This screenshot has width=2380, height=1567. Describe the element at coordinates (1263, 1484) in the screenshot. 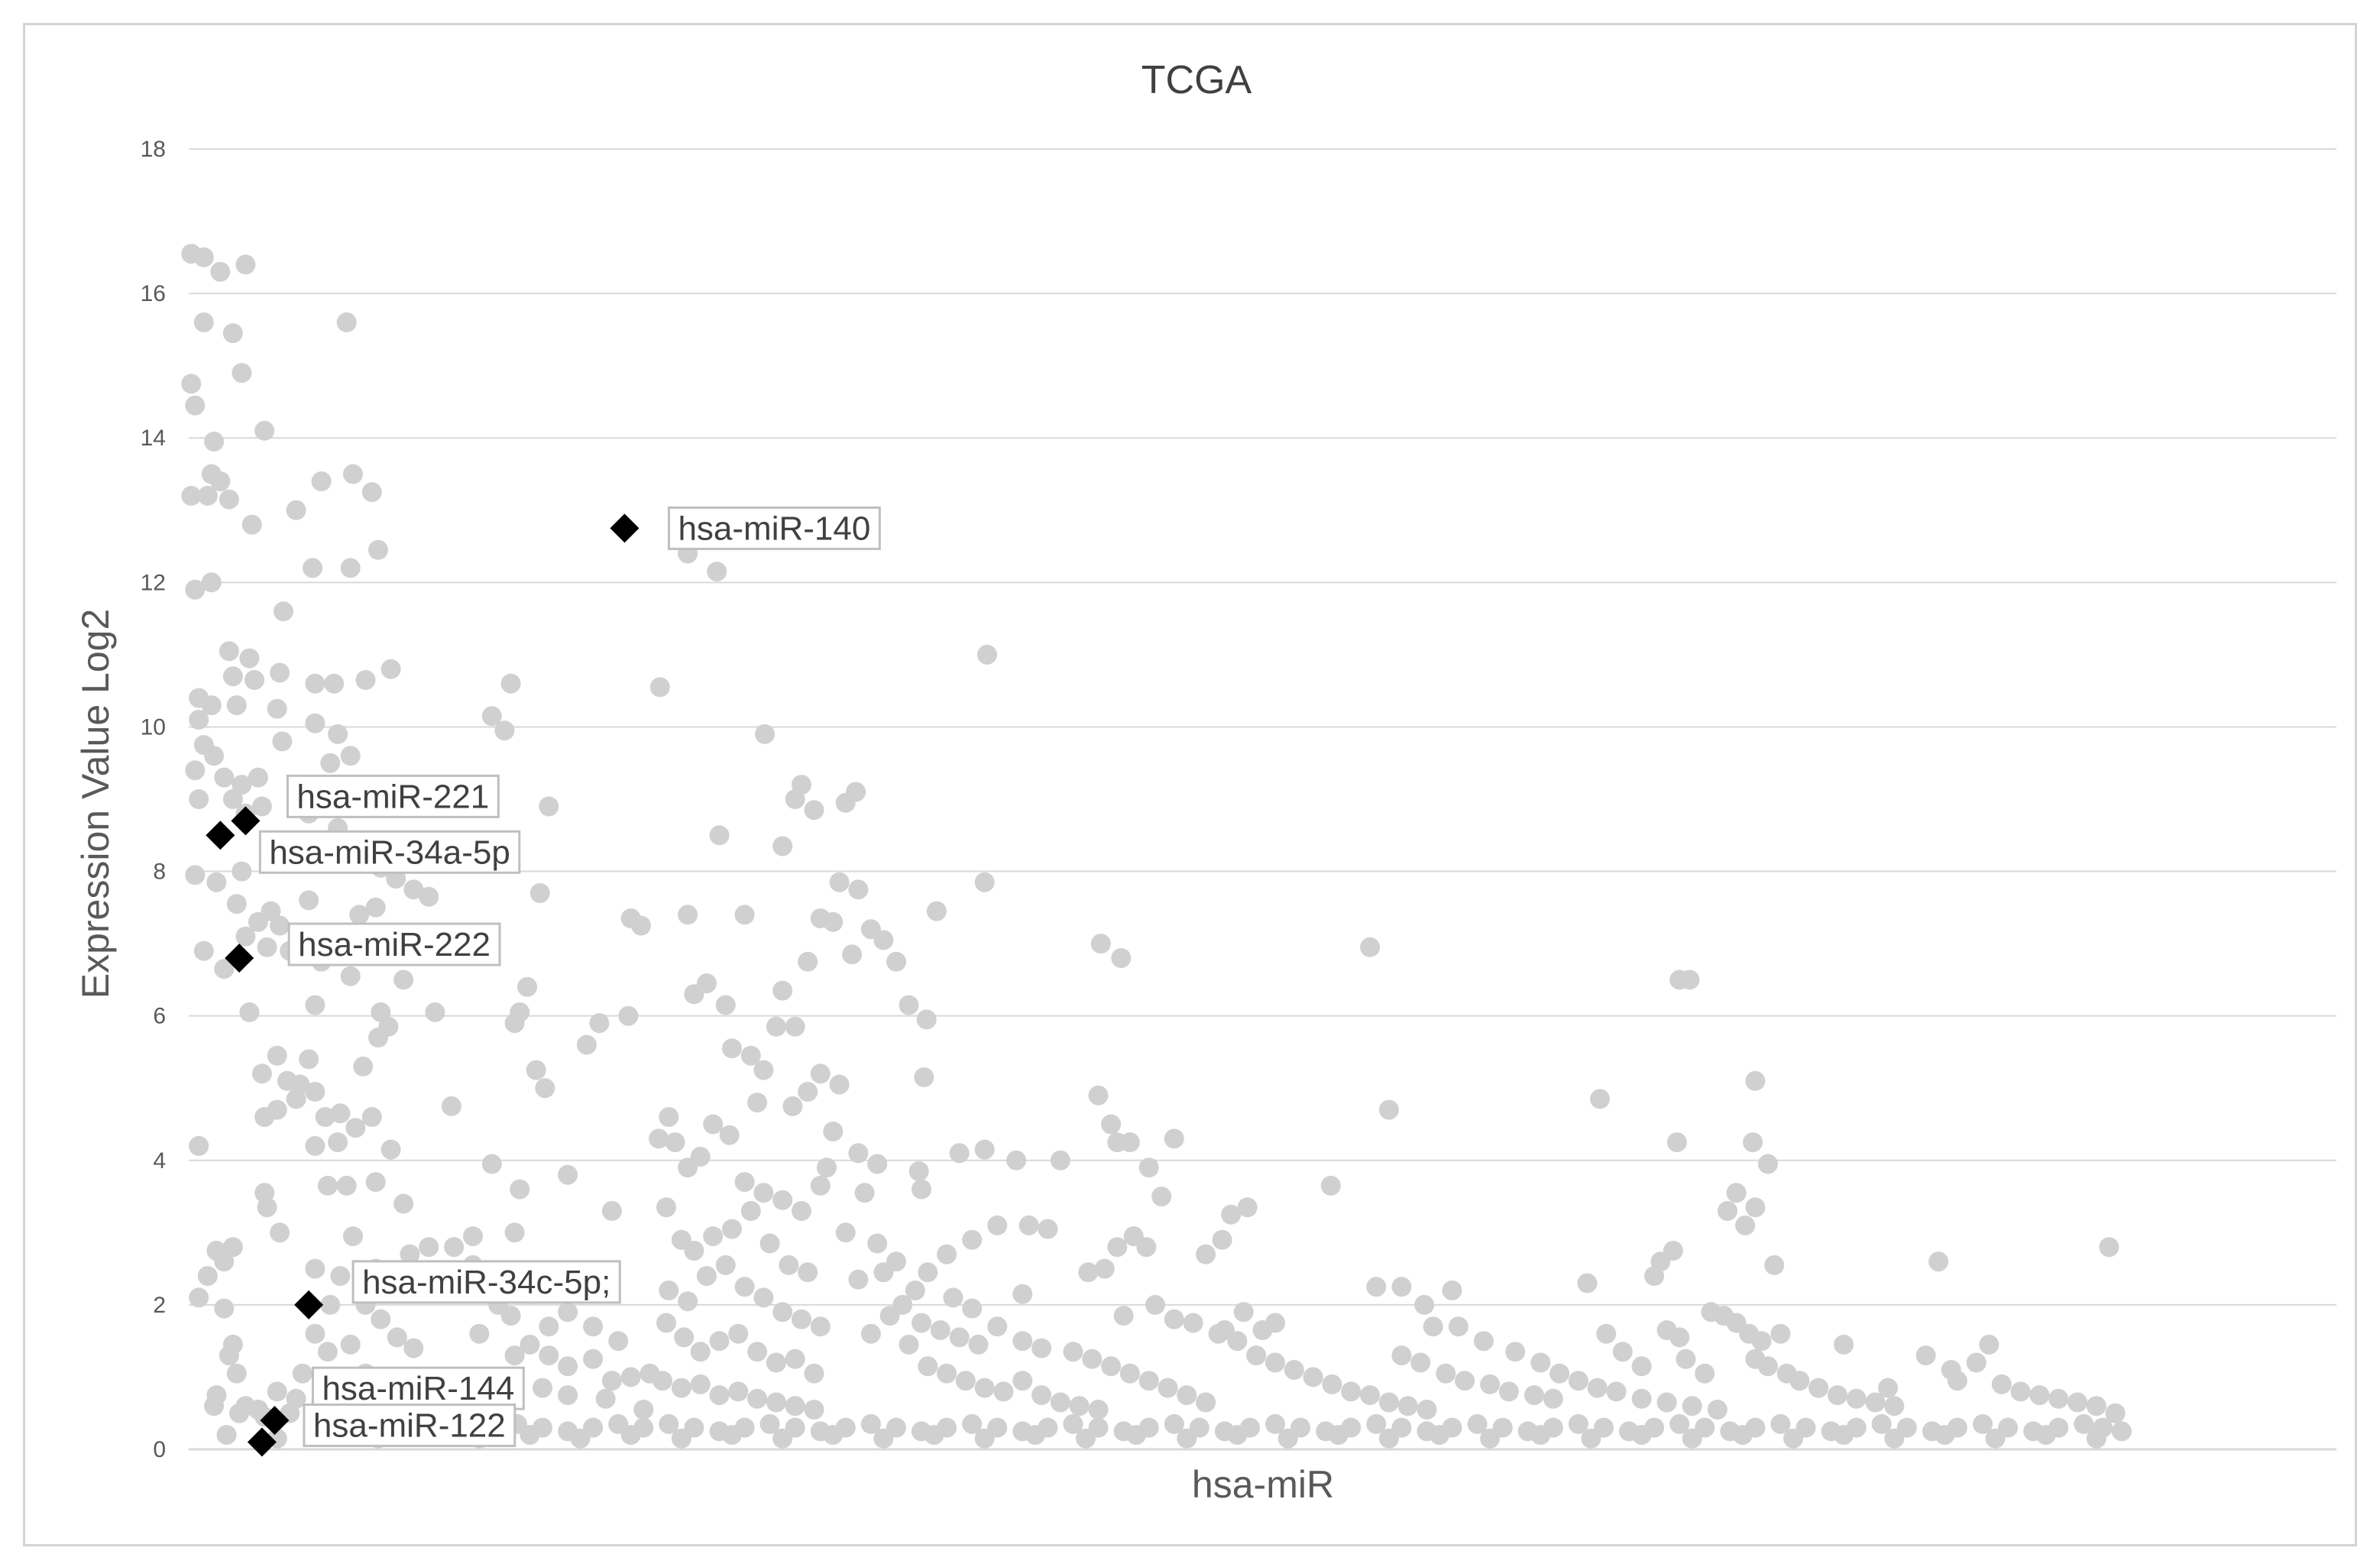

I see `x-axis-title: hsa-miR` at that location.